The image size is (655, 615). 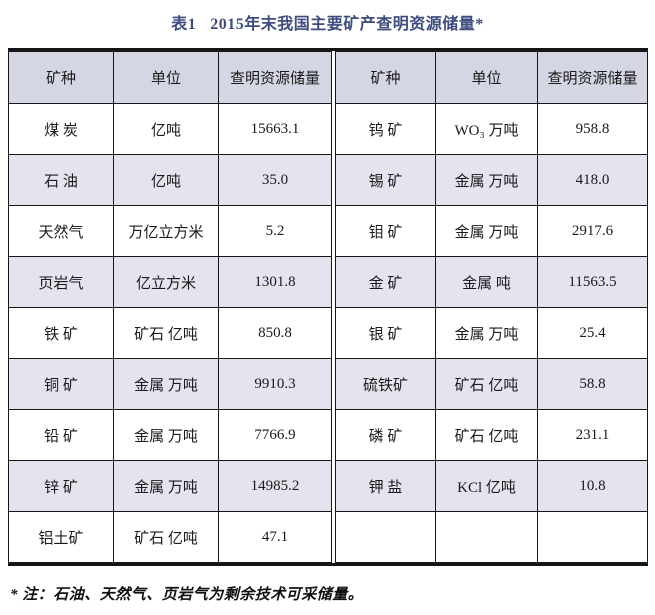 I want to click on value-cell: 15663.1, so click(x=275, y=129).